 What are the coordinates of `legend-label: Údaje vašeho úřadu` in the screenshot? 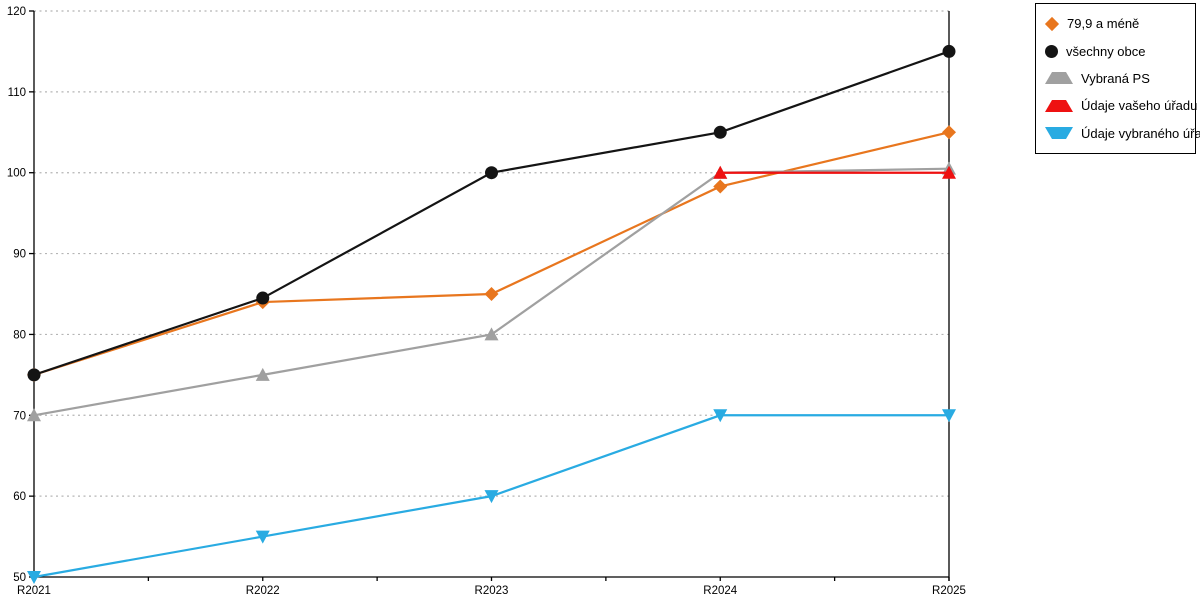 It's located at (1139, 106).